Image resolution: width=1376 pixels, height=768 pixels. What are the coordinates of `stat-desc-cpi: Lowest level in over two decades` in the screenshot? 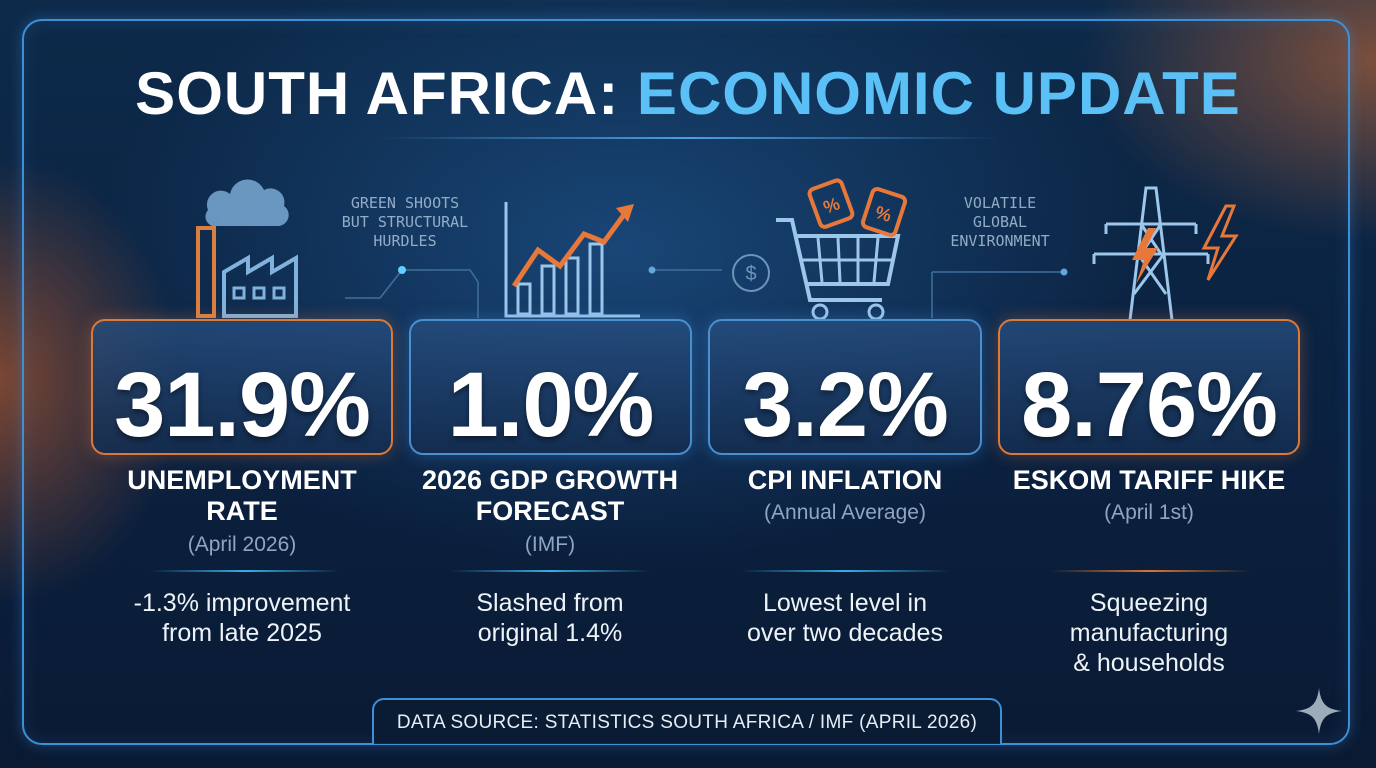 It's located at (845, 618).